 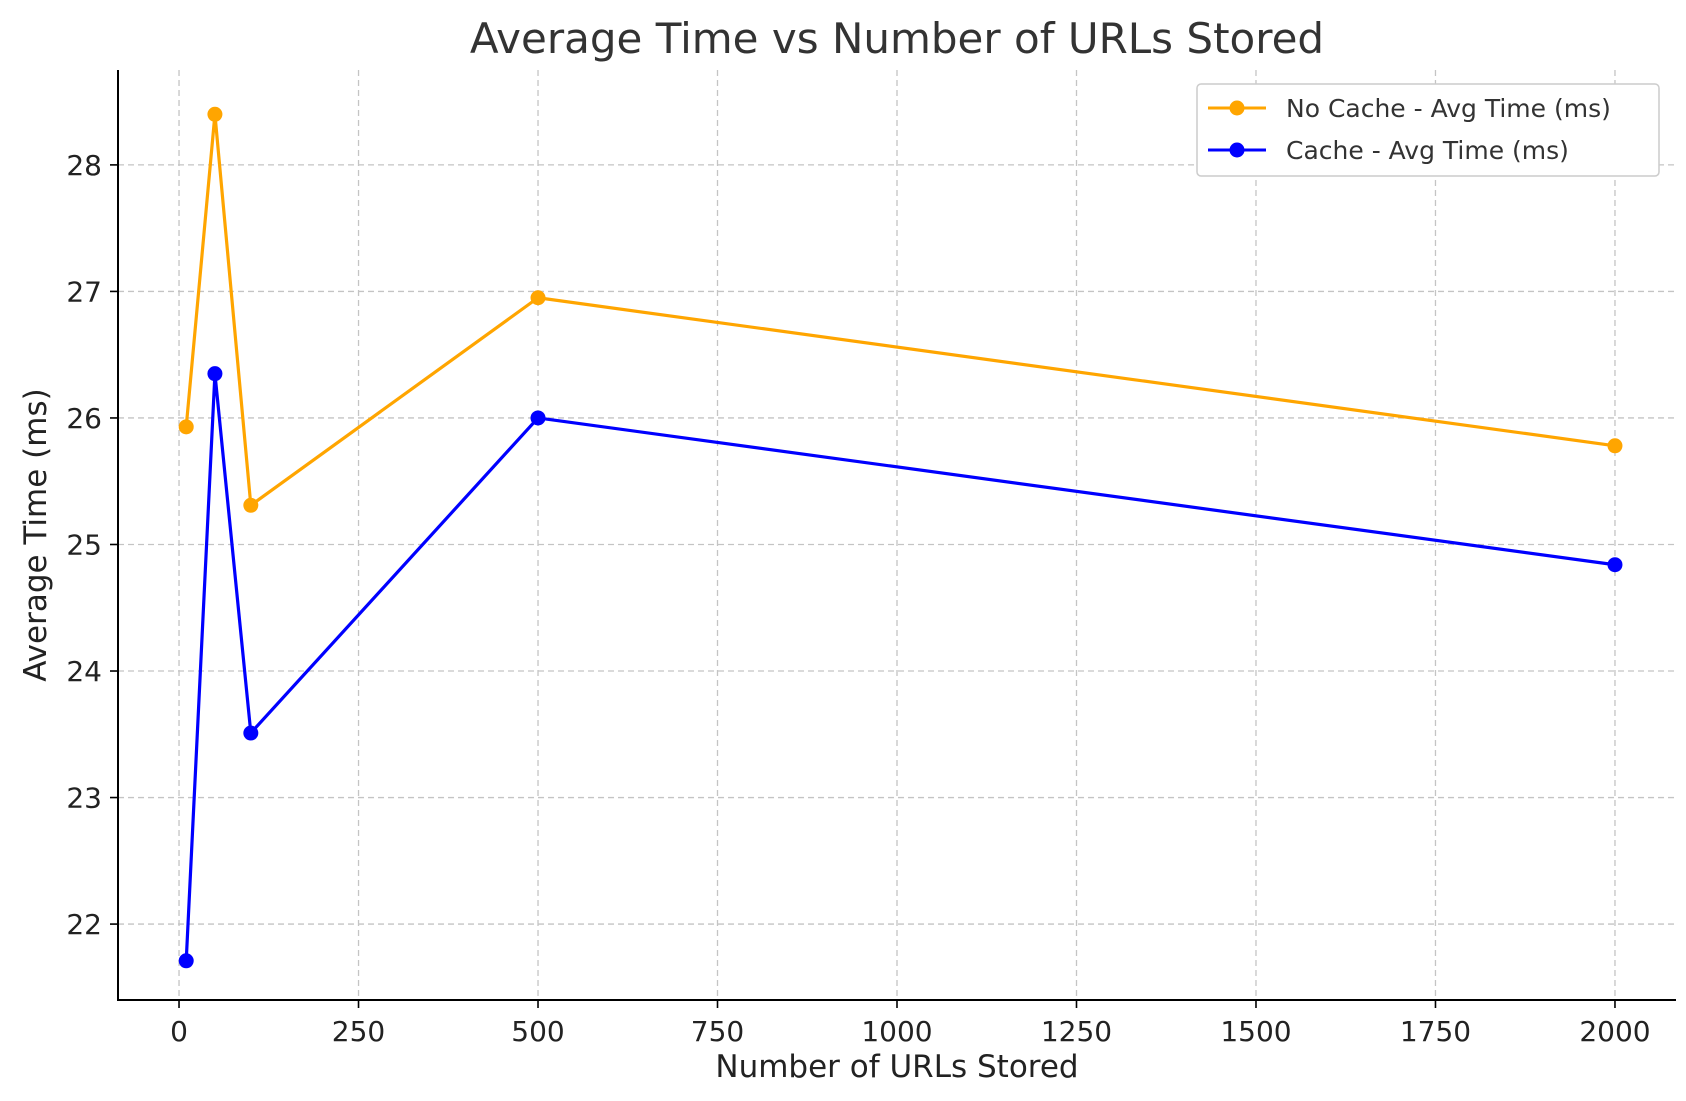 I want to click on x-axis-label: Number of URLs Stored, so click(x=896, y=1067).